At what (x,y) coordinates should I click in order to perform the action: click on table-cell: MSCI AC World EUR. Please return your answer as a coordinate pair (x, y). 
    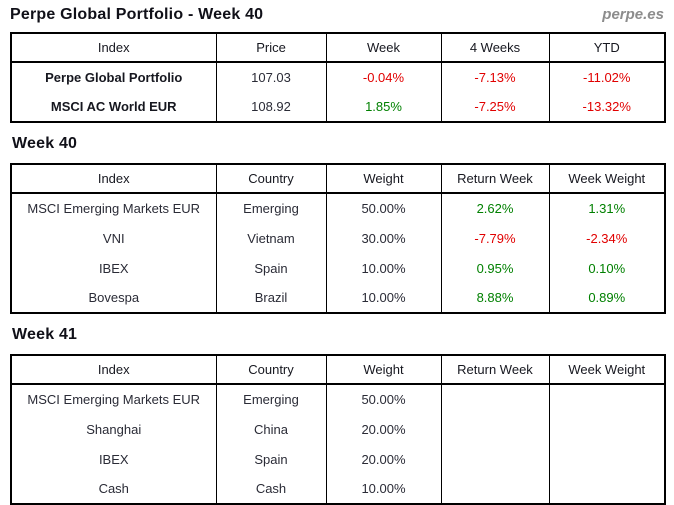
    Looking at the image, I should click on (113, 106).